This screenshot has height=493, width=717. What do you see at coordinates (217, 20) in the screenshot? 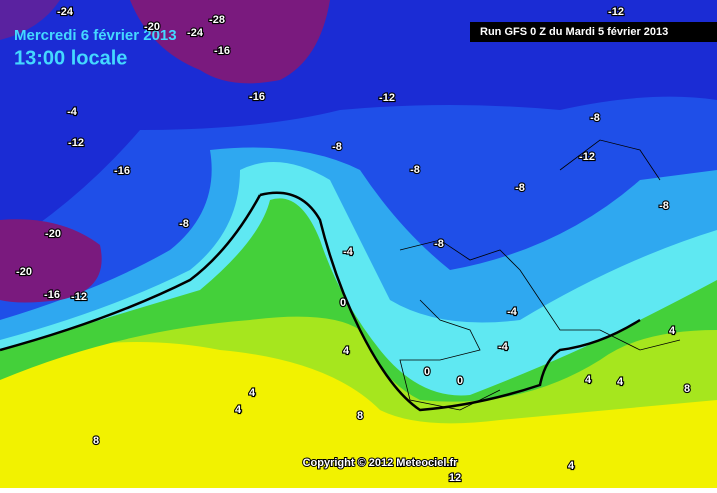
I see `contour-label: -28` at bounding box center [217, 20].